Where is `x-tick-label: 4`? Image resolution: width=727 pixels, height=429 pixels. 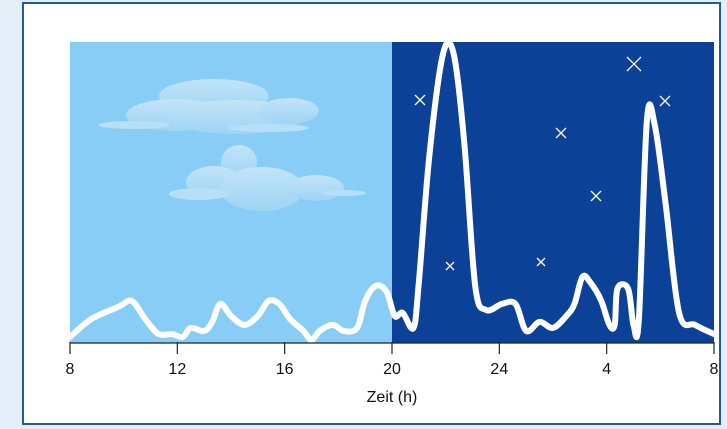 x-tick-label: 4 is located at coordinates (606, 369).